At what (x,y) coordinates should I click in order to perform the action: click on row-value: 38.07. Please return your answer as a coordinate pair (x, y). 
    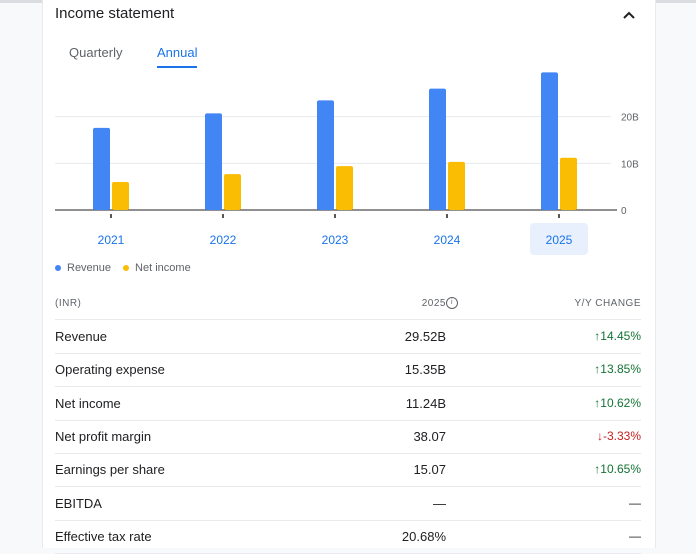
    Looking at the image, I should click on (429, 436).